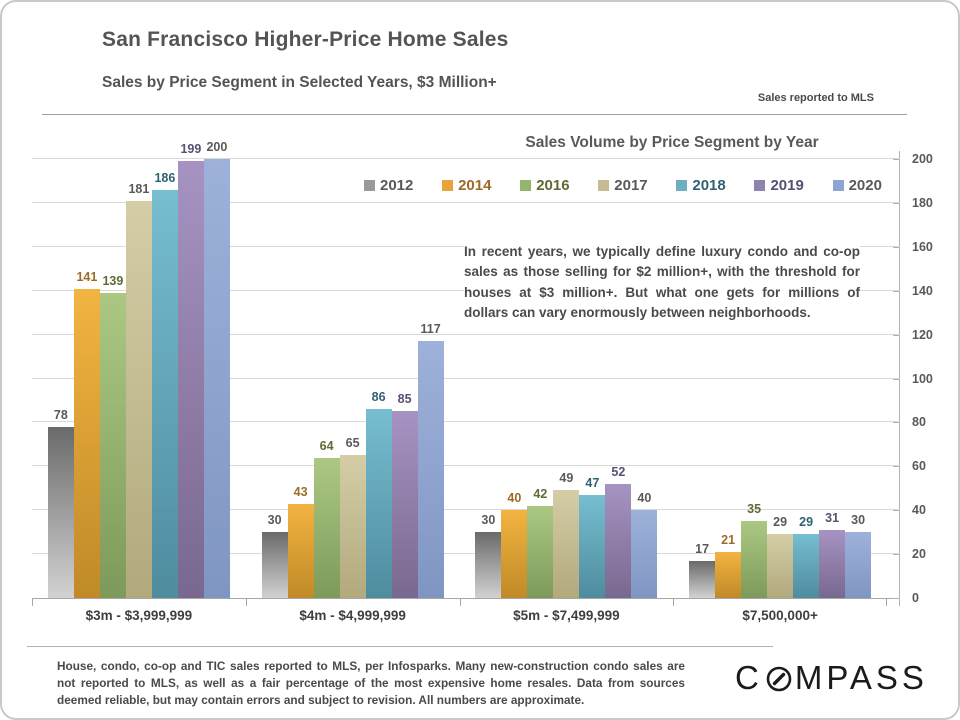 The width and height of the screenshot is (960, 720). I want to click on bar-cell: 64, so click(326, 378).